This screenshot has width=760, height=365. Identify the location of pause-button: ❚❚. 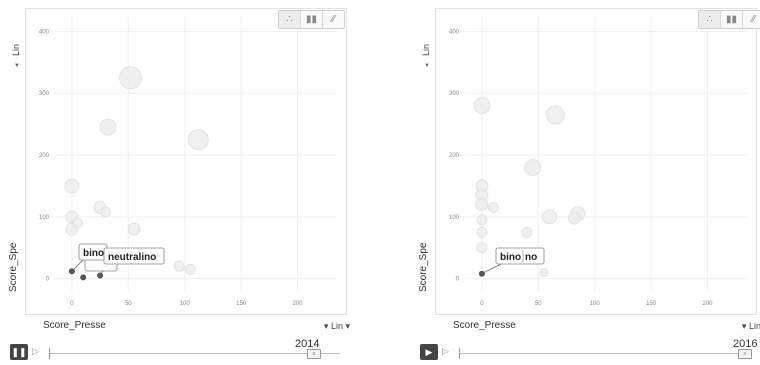
(19, 352).